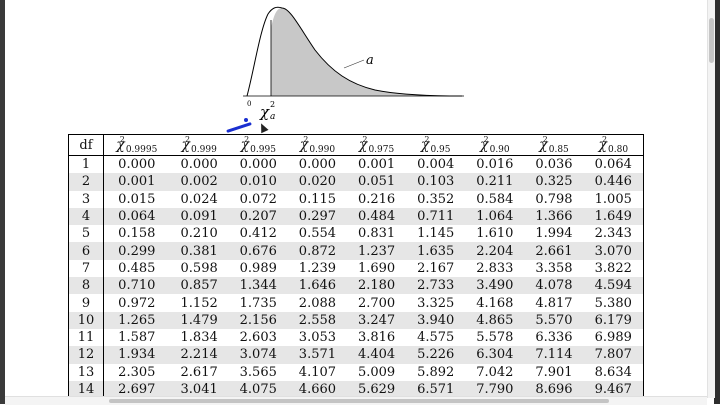 Image resolution: width=720 pixels, height=405 pixels. What do you see at coordinates (258, 268) in the screenshot?
I see `value-cell: 0.989` at bounding box center [258, 268].